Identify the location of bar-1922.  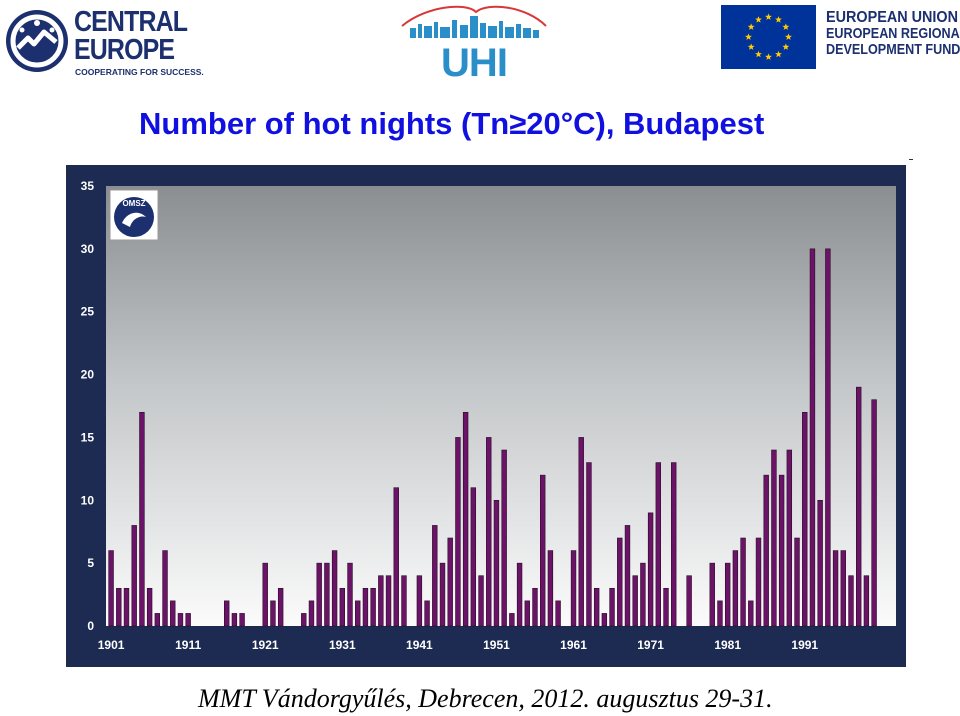
(273, 613).